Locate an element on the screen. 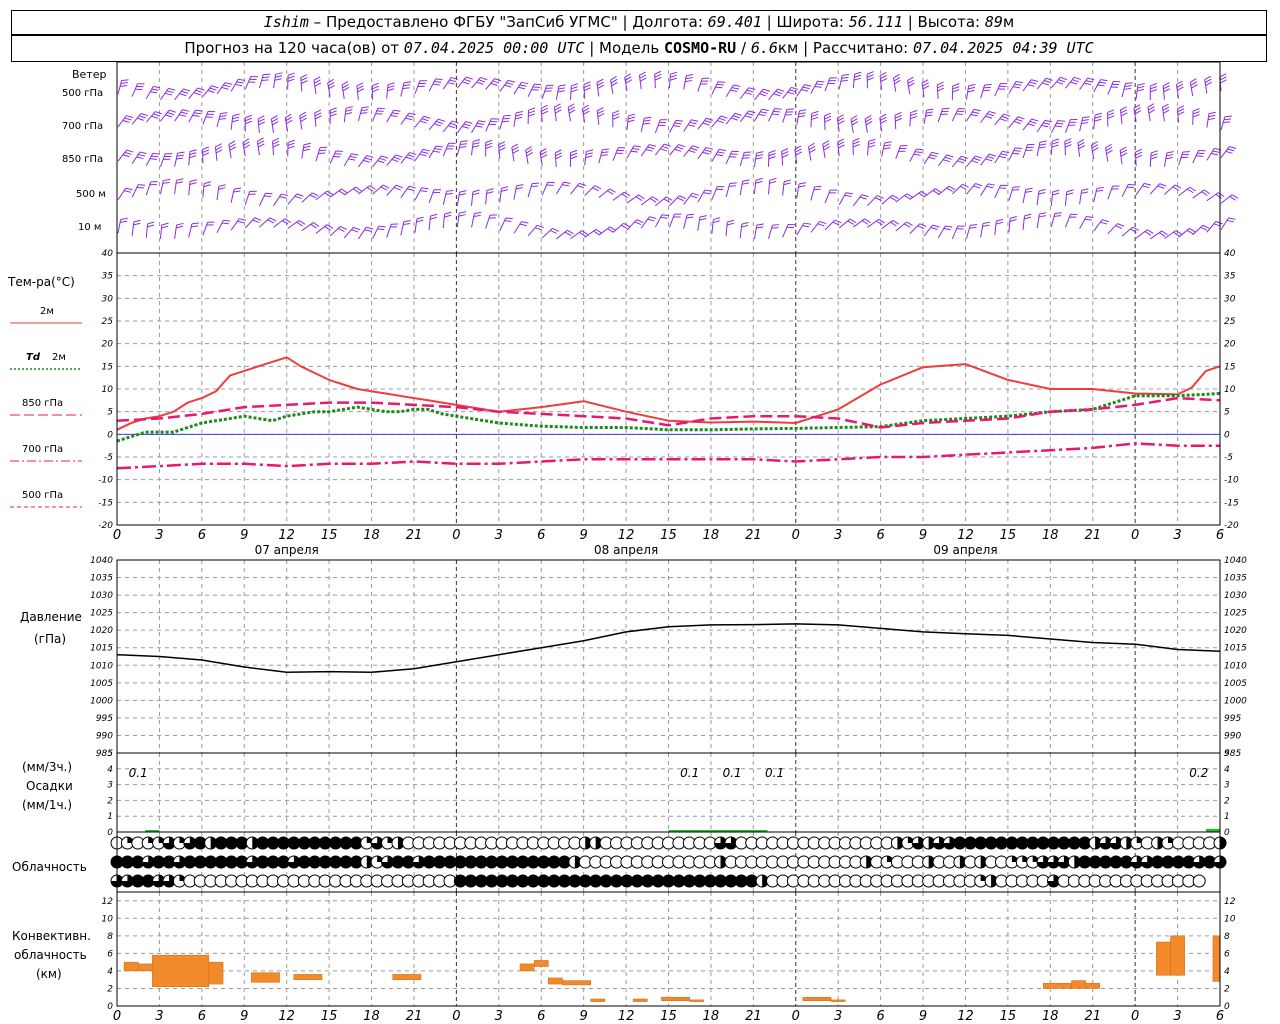  temp-ytick-left: 25 is located at coordinates (108, 322).